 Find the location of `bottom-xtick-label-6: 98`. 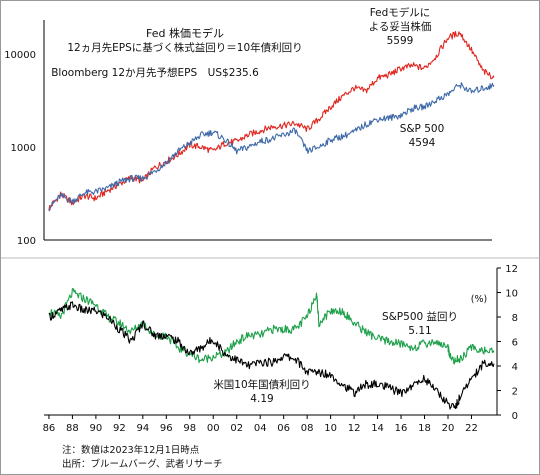

bottom-xtick-label-6: 98 is located at coordinates (189, 428).